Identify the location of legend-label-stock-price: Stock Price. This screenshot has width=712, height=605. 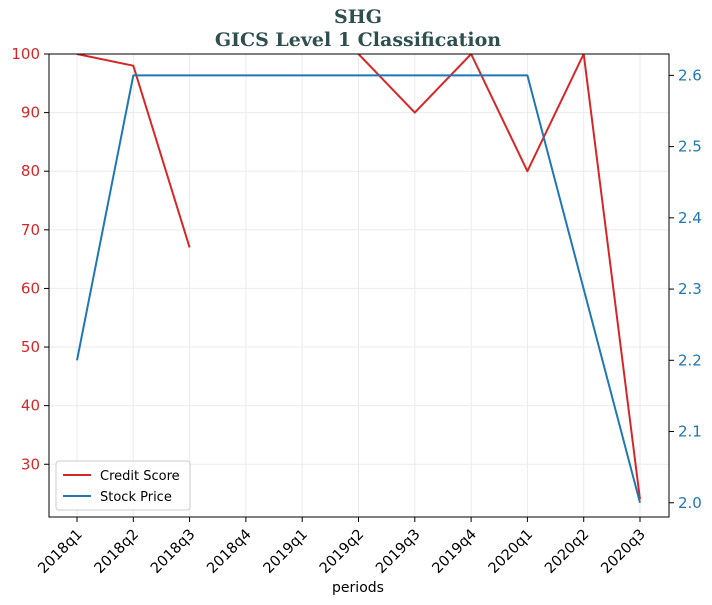
(136, 497).